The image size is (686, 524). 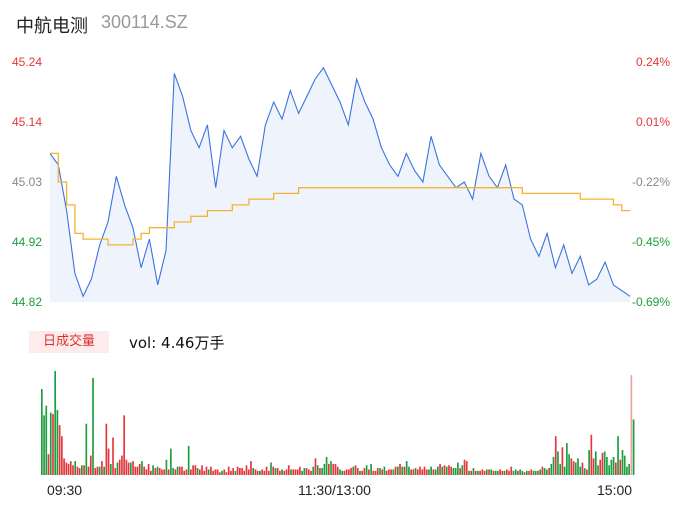 I want to click on volume-summary: vol: 4.46万手, so click(x=177, y=343).